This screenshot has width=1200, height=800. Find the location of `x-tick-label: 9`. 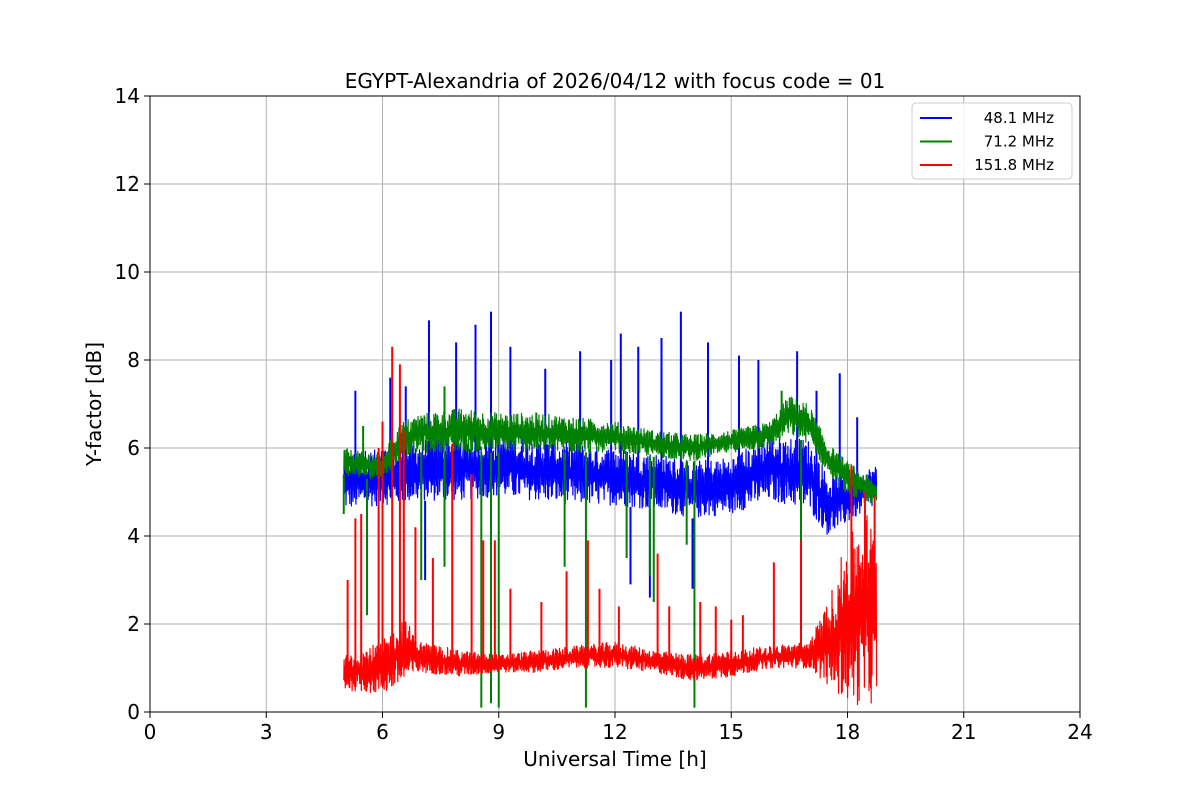

x-tick-label: 9 is located at coordinates (498, 732).